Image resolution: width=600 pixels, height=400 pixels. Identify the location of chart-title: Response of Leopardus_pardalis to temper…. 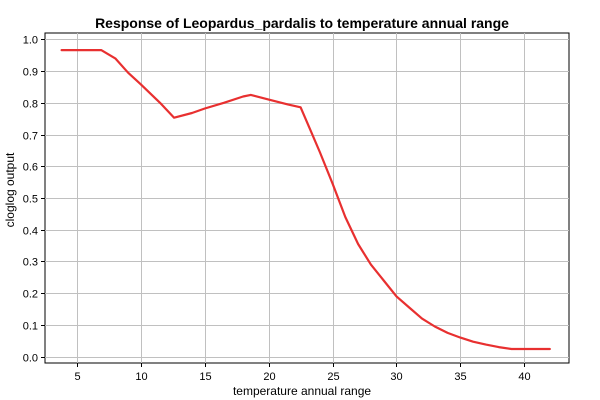
(302, 23).